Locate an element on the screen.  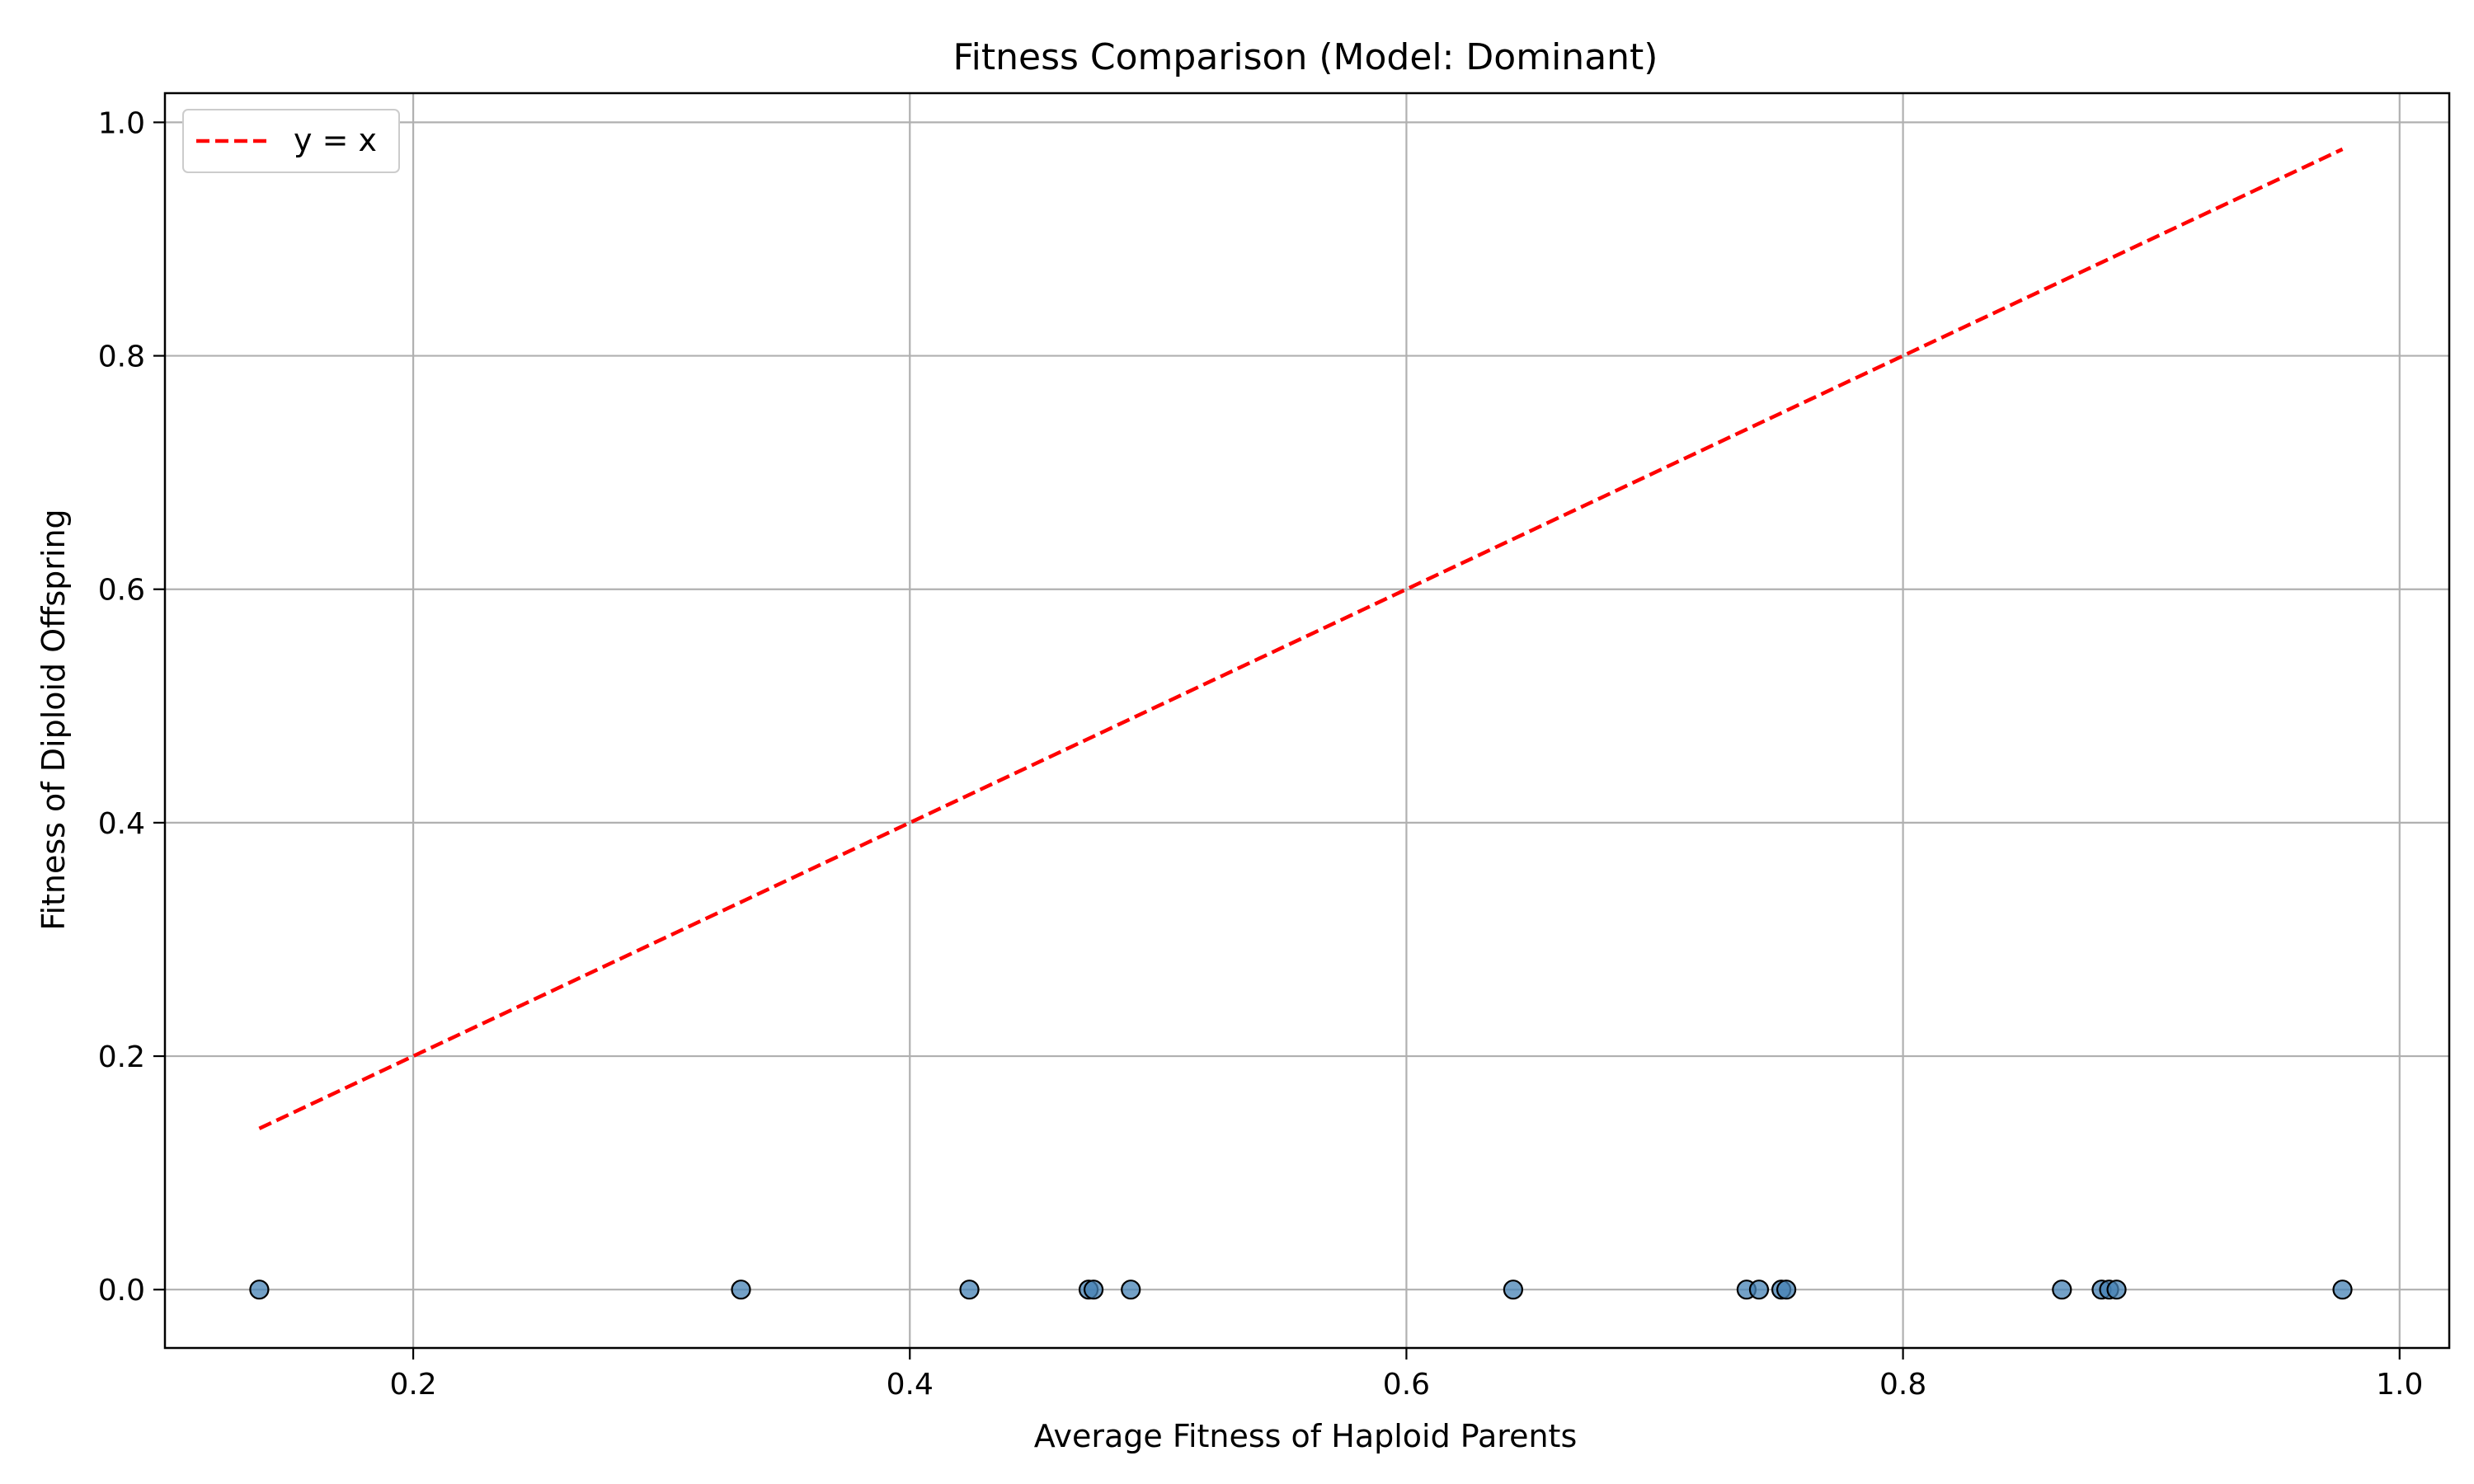
y-axis-label: Fitness of Diploid Offspring is located at coordinates (53, 719).